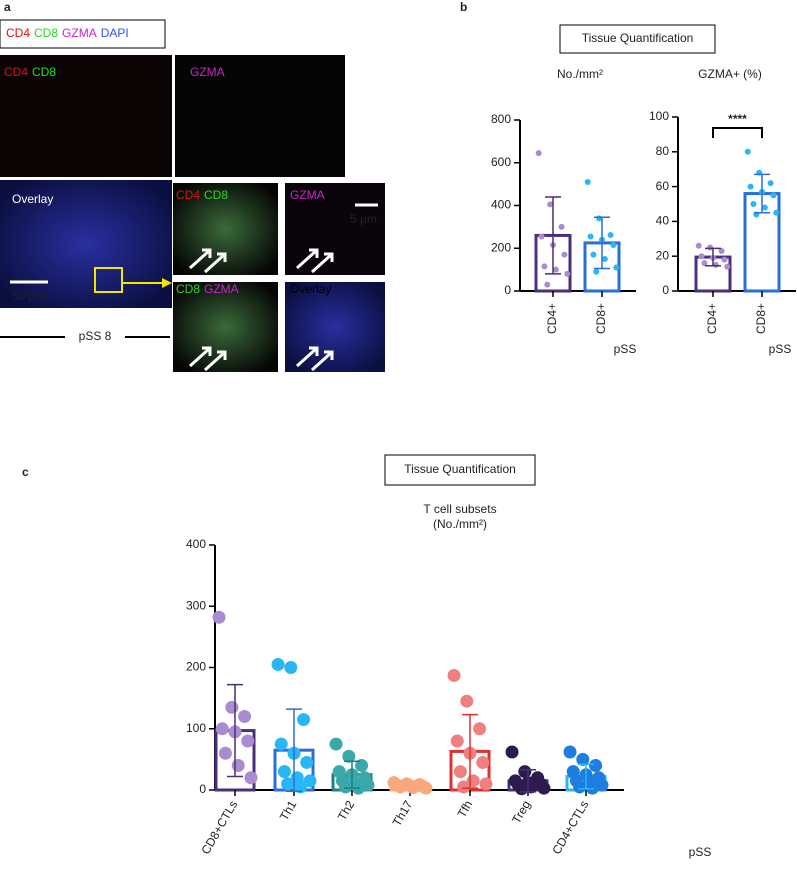 This screenshot has height=873, width=797. I want to click on image-label: CD4 CD8 GZMA DAPI, so click(67, 33).